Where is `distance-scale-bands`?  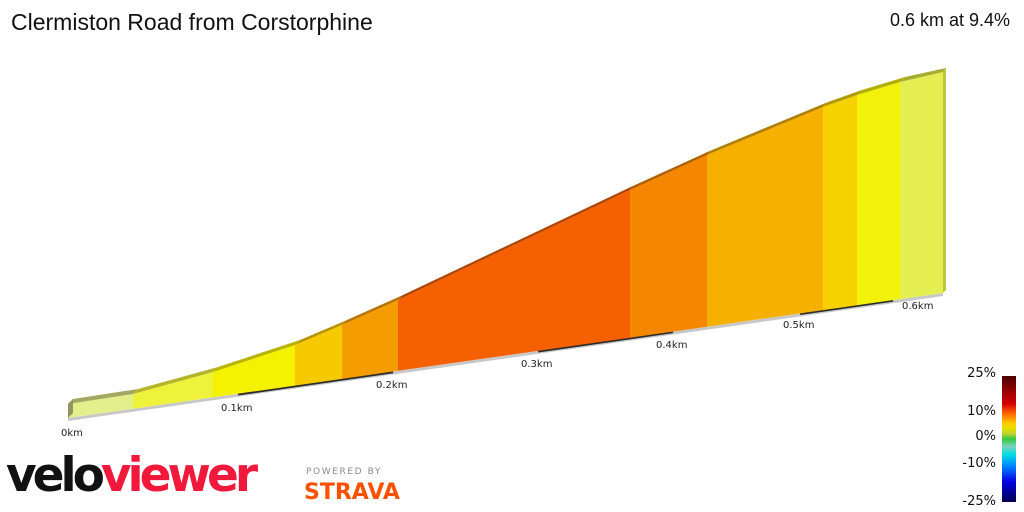 distance-scale-bands is located at coordinates (565, 347).